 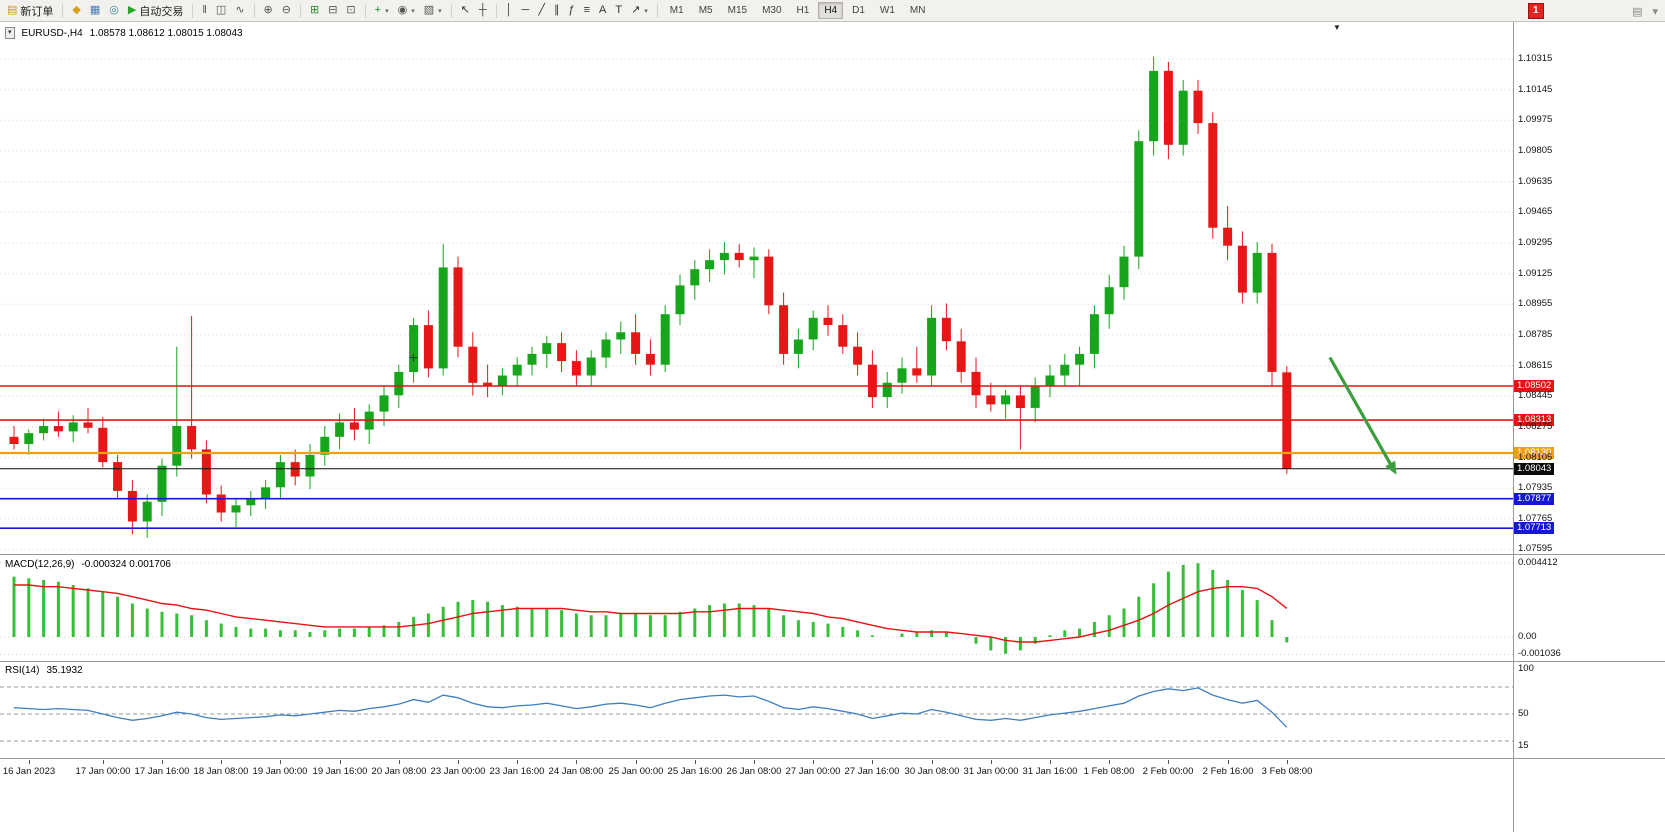 I want to click on price-axis-label: 1.08785, so click(x=1535, y=334).